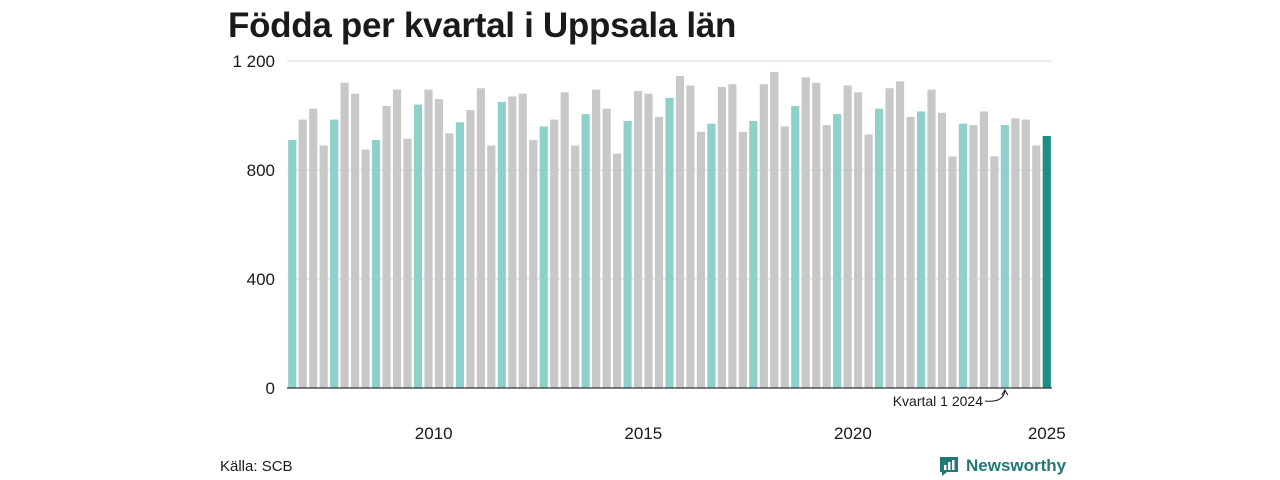 This screenshot has width=1280, height=480. What do you see at coordinates (973, 256) in the screenshot?
I see `bar-2023-q2` at bounding box center [973, 256].